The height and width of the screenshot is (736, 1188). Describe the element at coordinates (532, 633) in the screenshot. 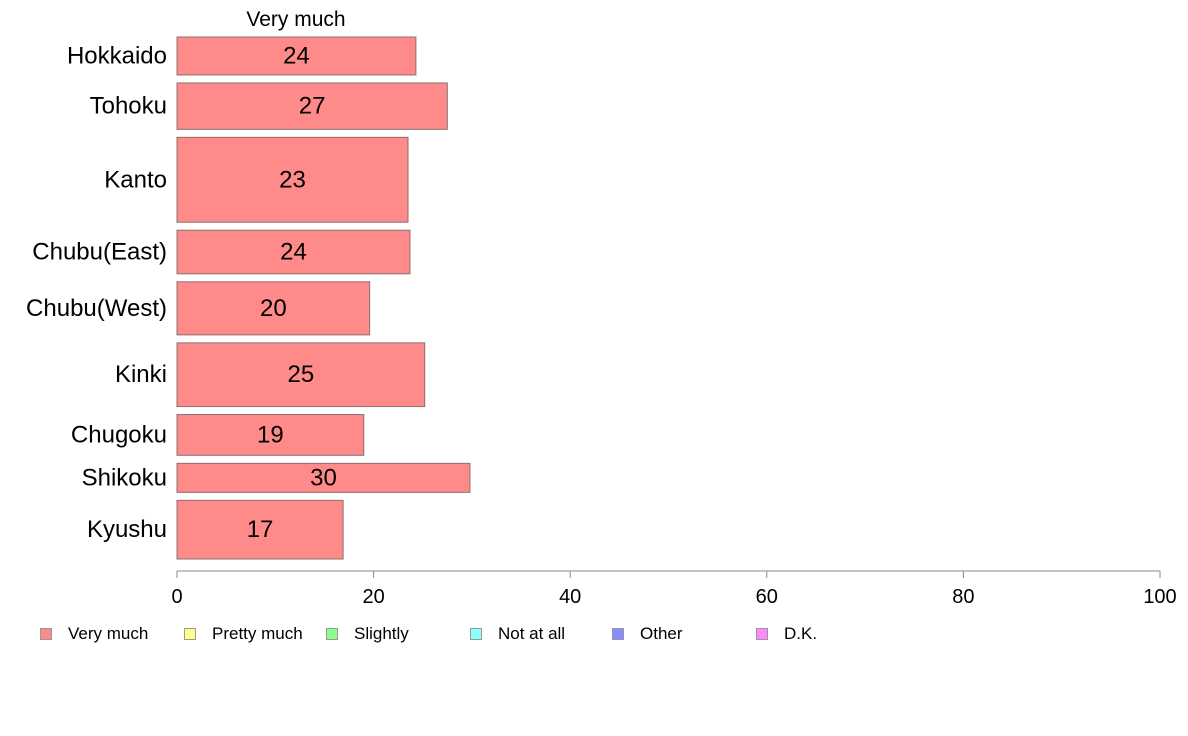

I see `legend-label: Not at all` at that location.